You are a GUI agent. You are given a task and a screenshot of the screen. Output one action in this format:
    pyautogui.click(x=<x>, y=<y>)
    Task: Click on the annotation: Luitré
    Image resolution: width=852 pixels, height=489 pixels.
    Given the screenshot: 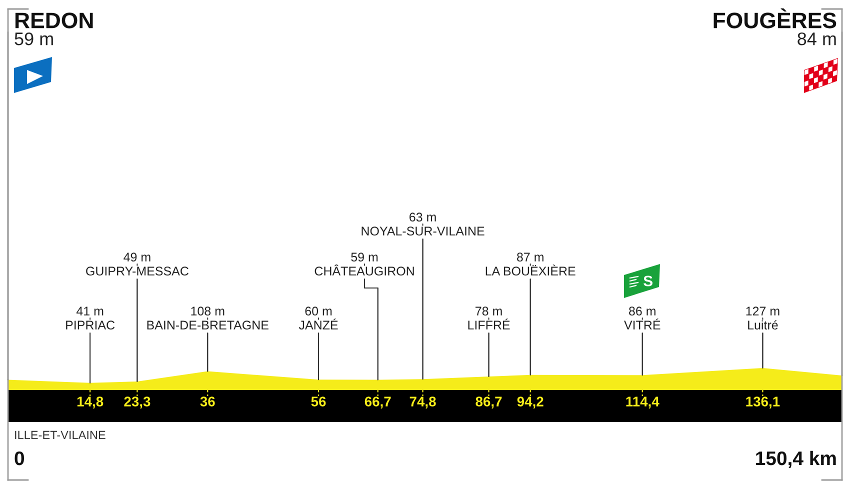 What is the action you would take?
    pyautogui.click(x=763, y=325)
    